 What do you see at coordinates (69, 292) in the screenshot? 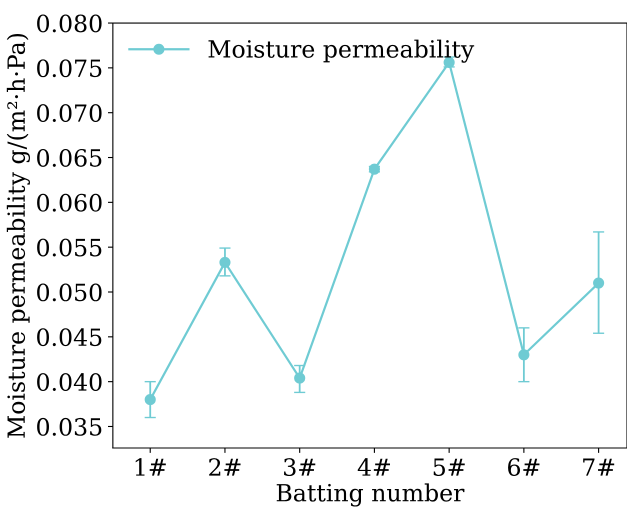
I see `y-tick-label: 0.050` at bounding box center [69, 292].